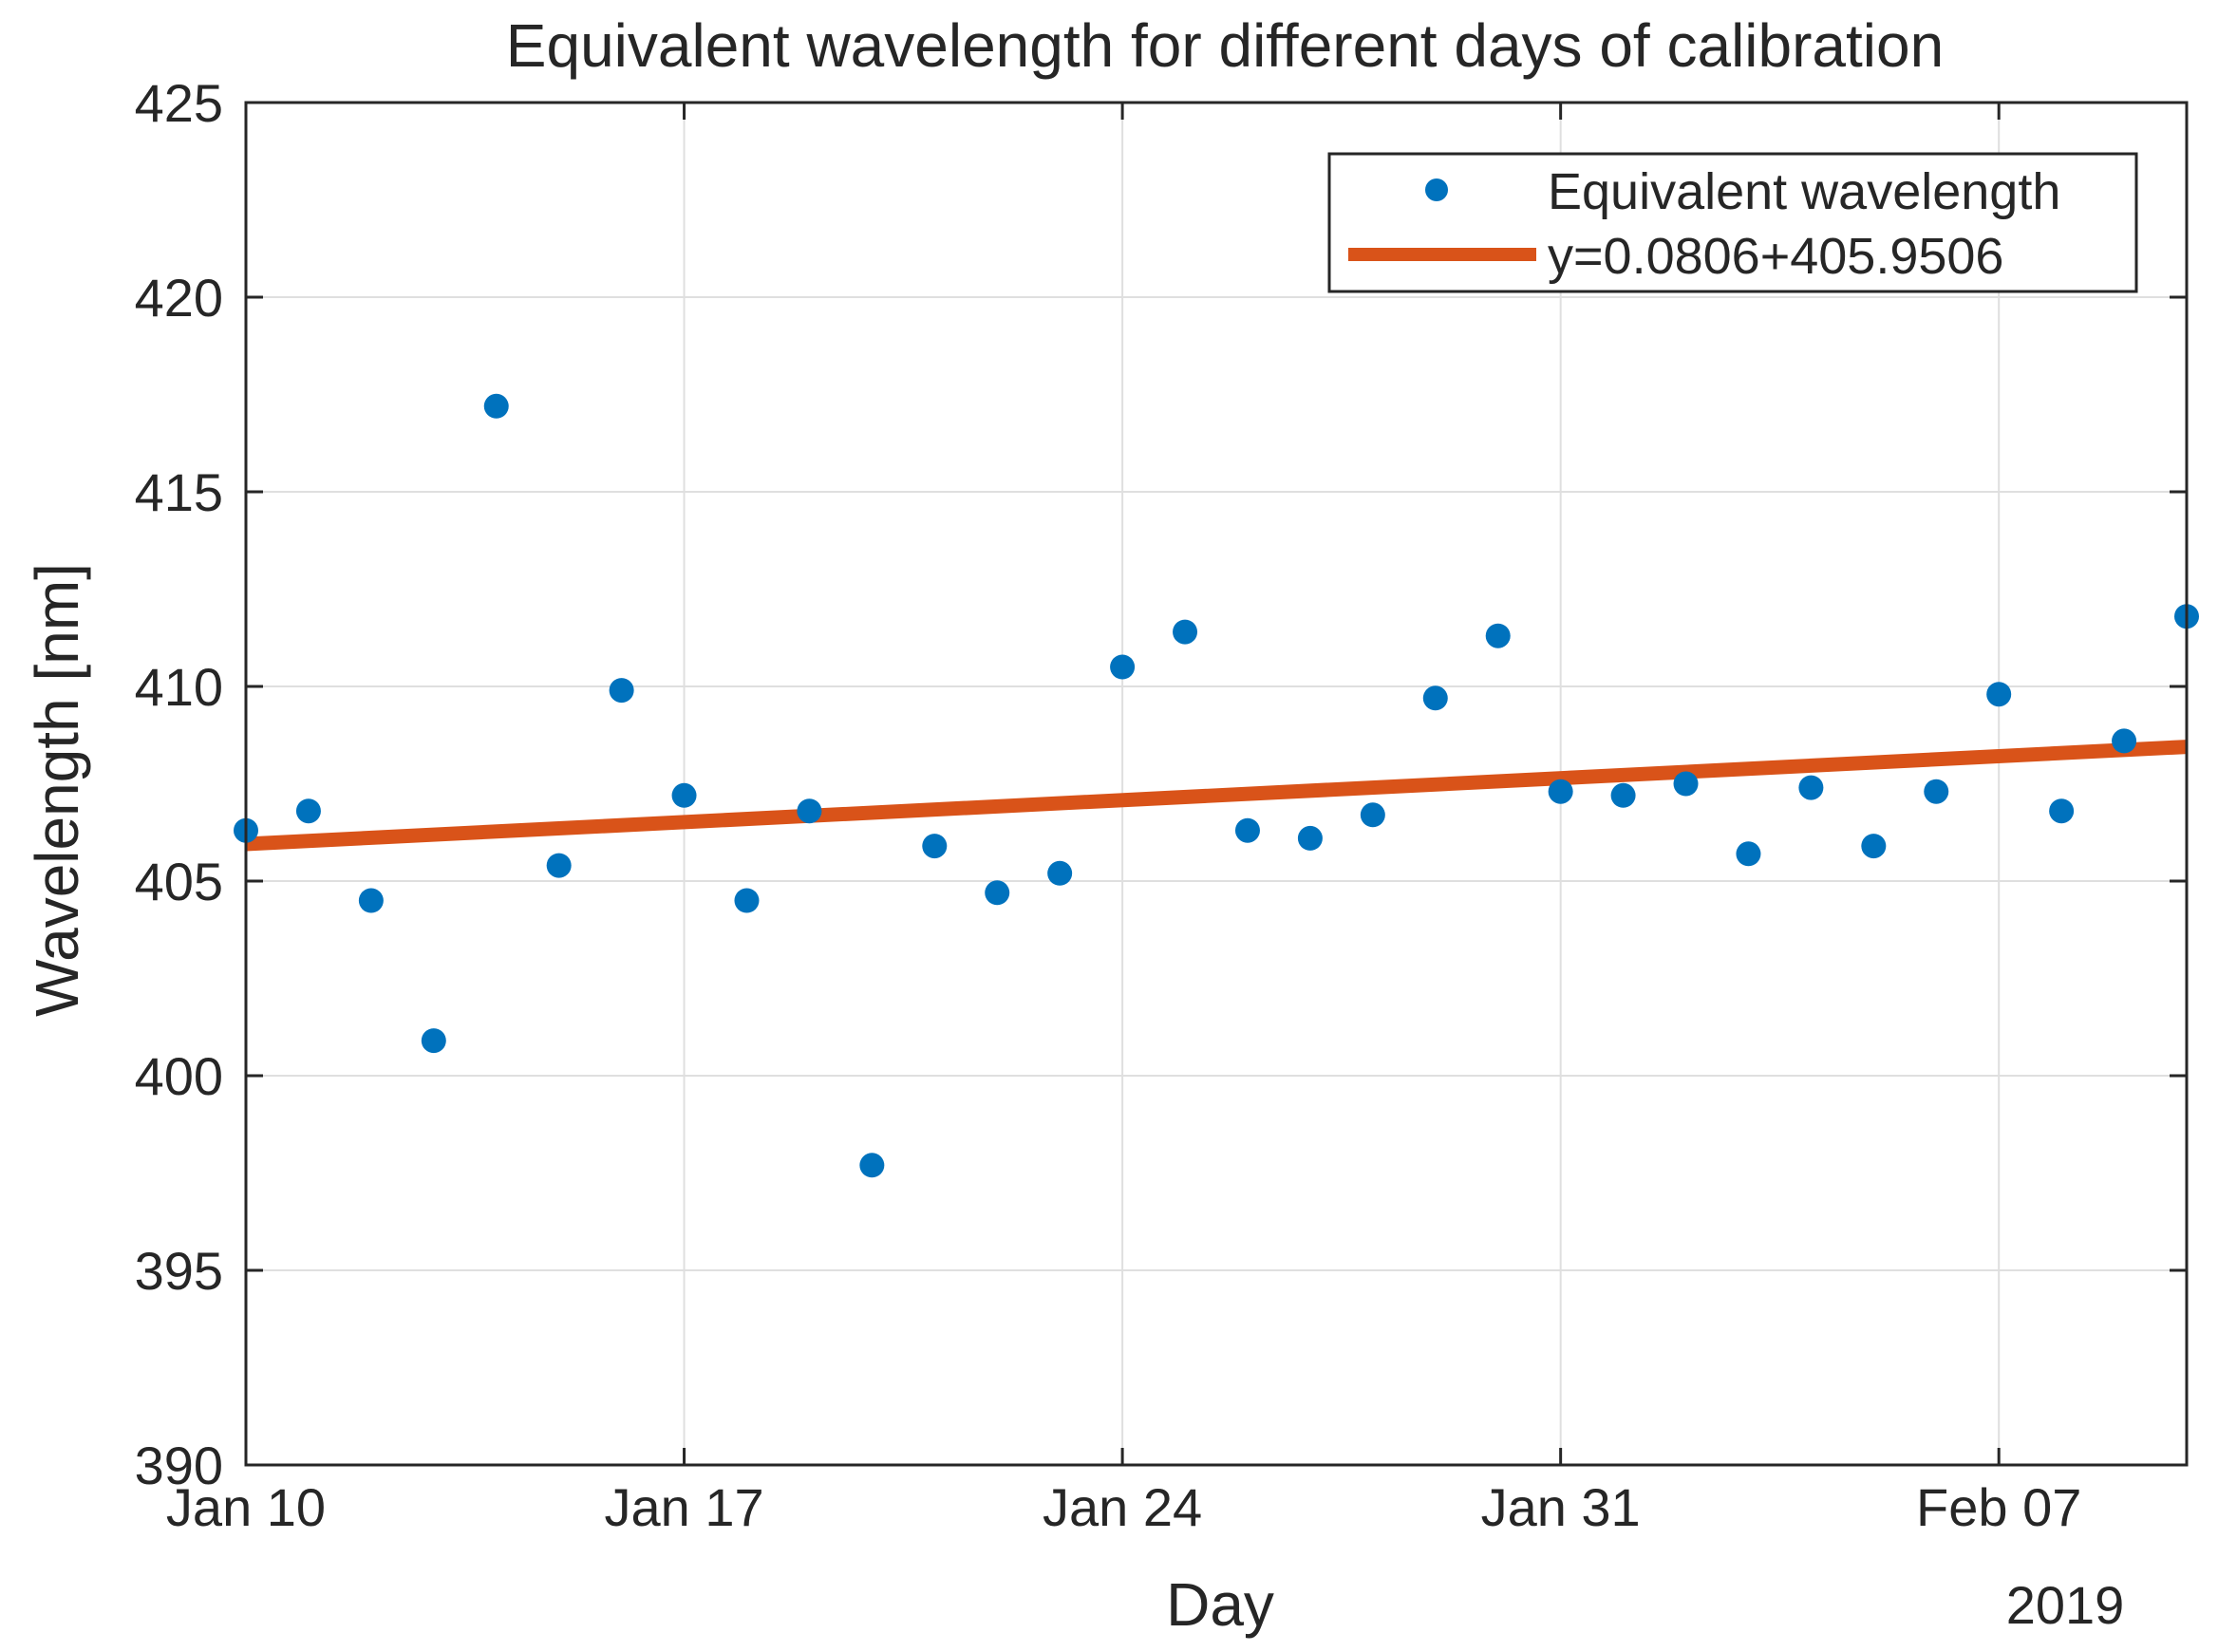 This screenshot has width=2218, height=1652. What do you see at coordinates (1436, 189) in the screenshot?
I see `legend-marker-points` at bounding box center [1436, 189].